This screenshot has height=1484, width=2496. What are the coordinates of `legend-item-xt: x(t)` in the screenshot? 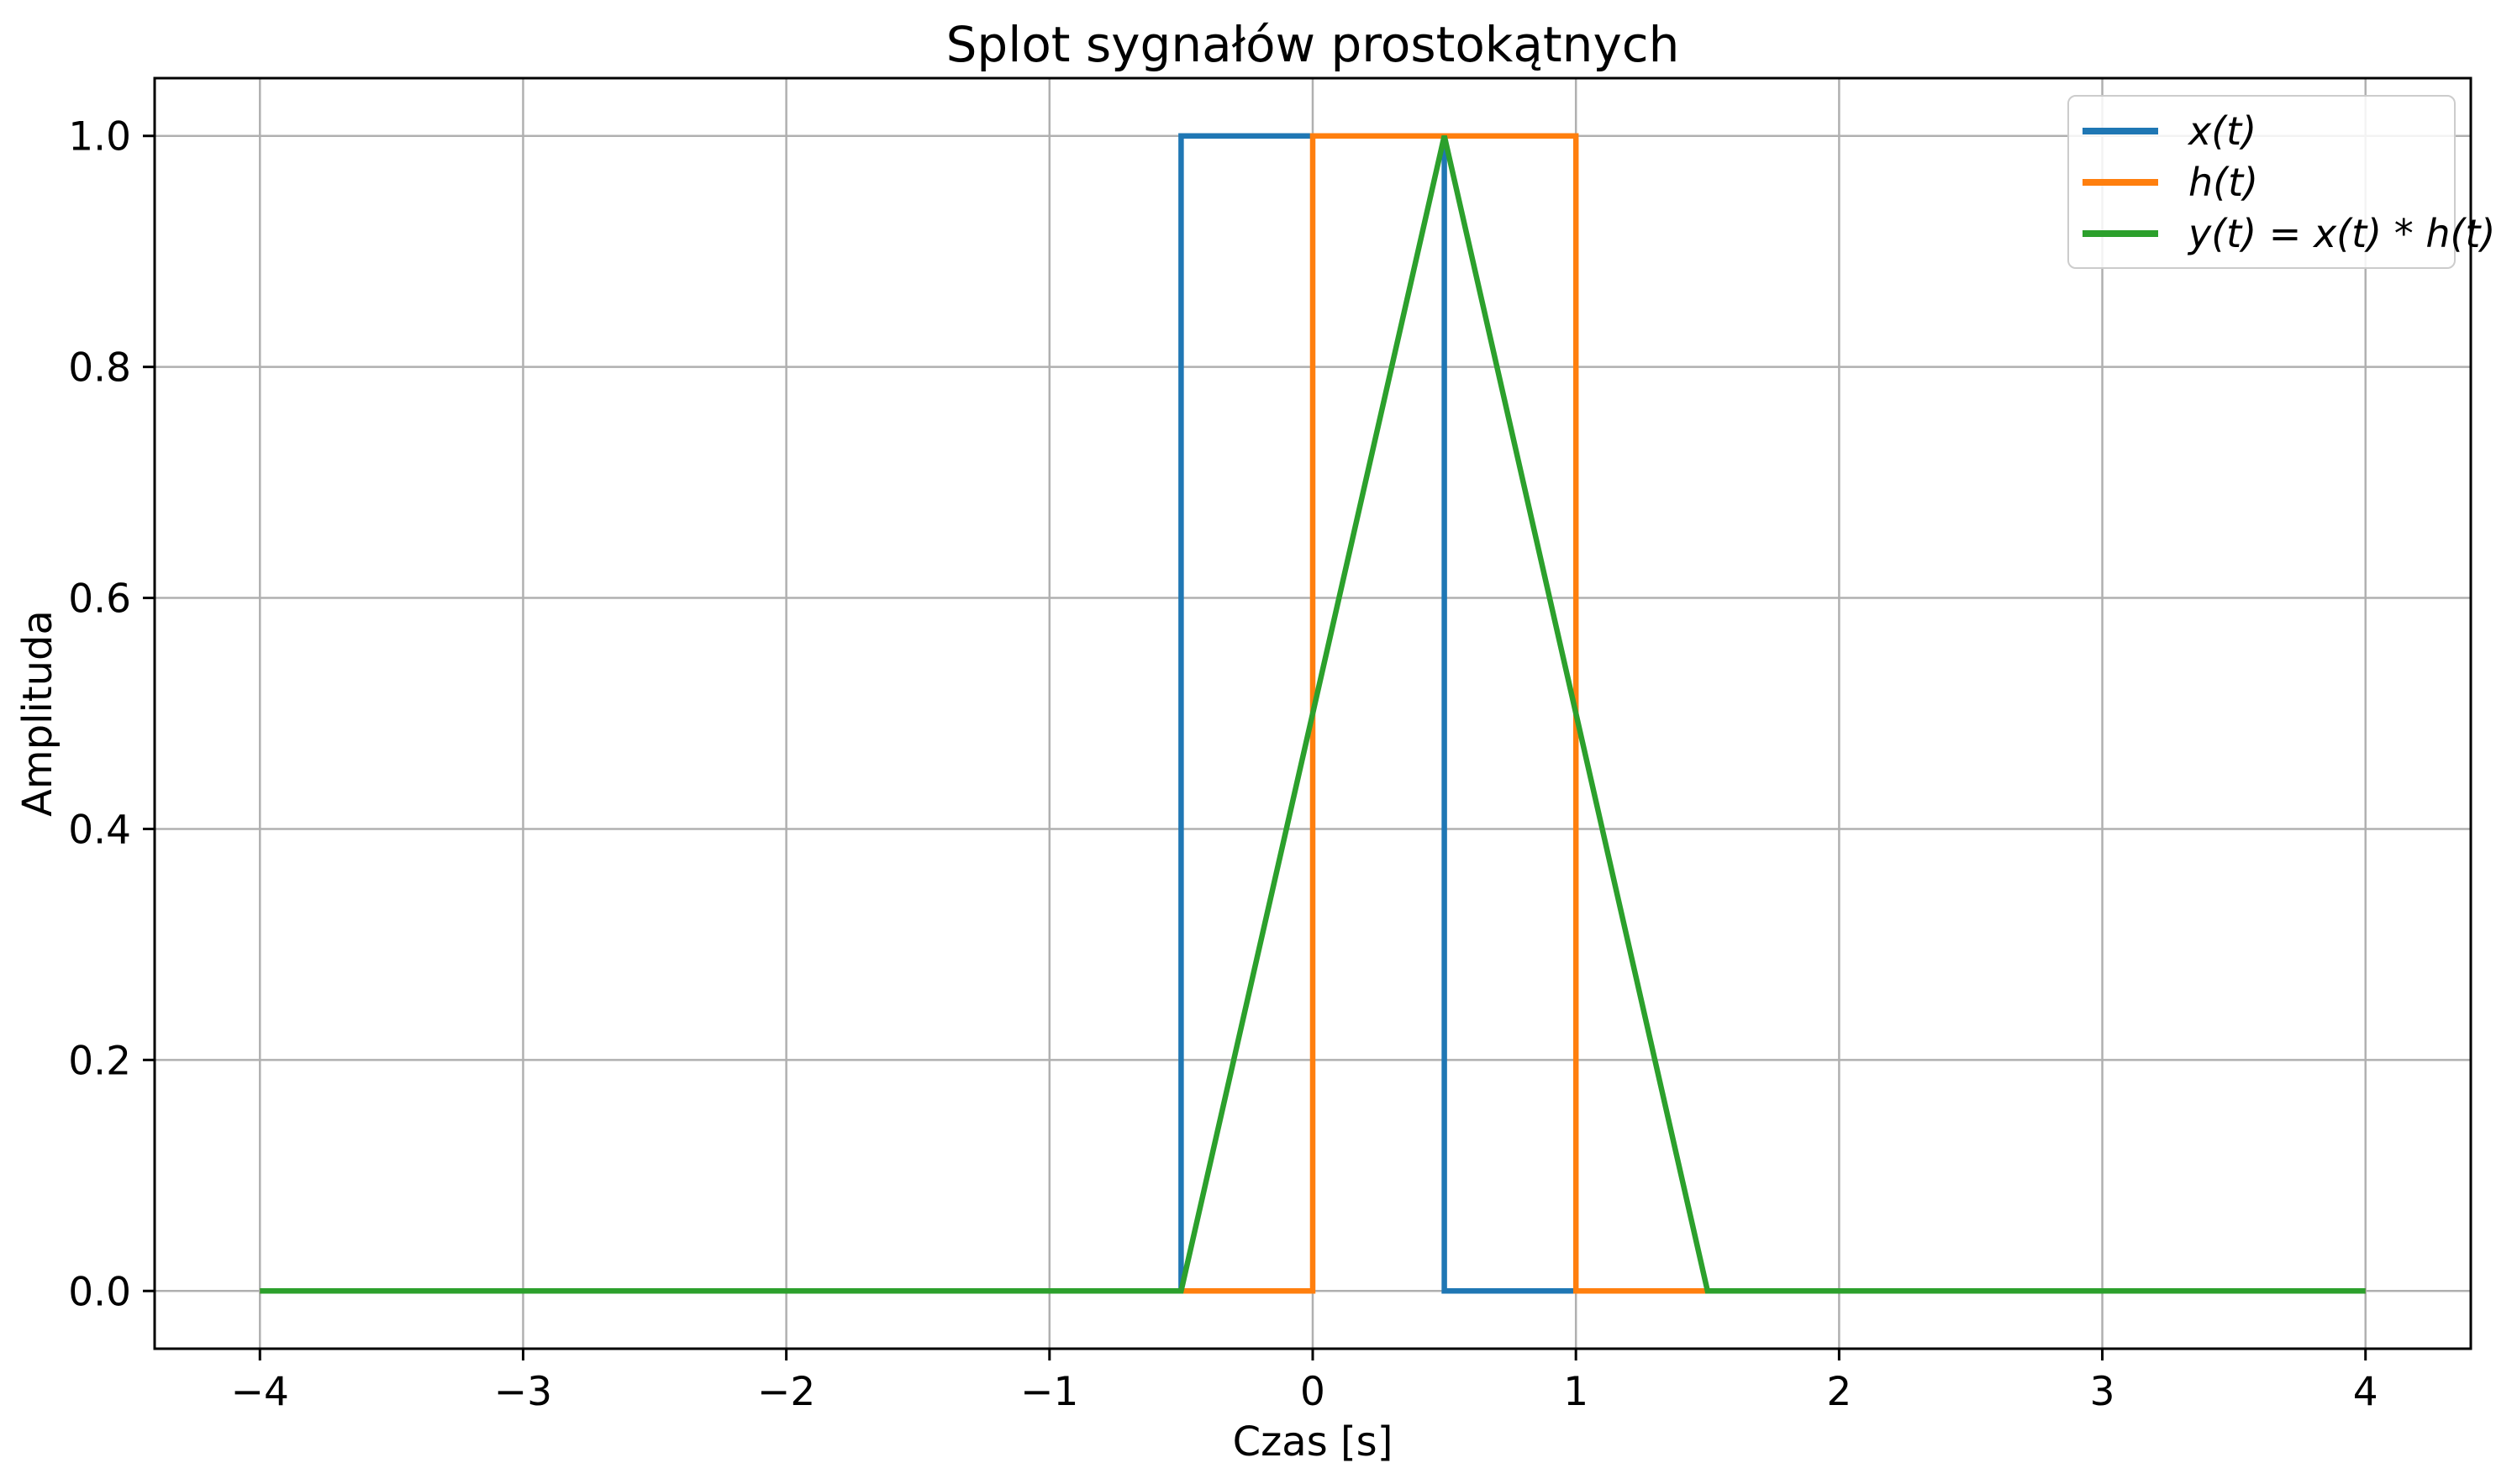 It's located at (2264, 131).